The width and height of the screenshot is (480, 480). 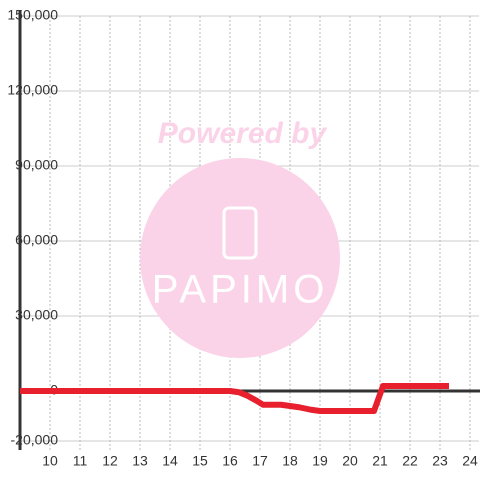 What do you see at coordinates (200, 461) in the screenshot?
I see `x-tick-label: 15` at bounding box center [200, 461].